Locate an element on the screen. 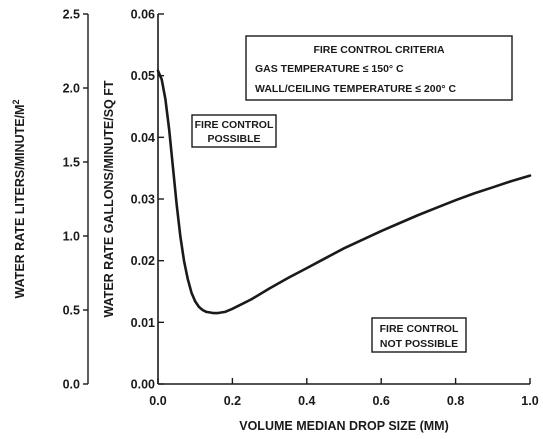 Image resolution: width=543 pixels, height=439 pixels. criteria-line-1: GAS TEMPERATURE ≤ 150° C is located at coordinates (329, 69).